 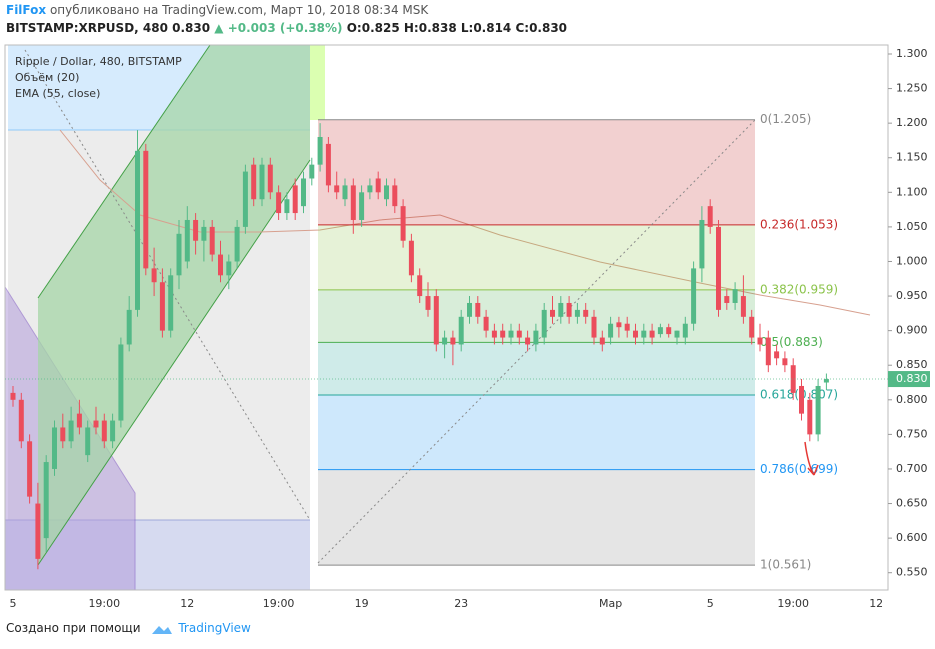 What do you see at coordinates (486, 28) in the screenshot?
I see `low: L:0.814` at bounding box center [486, 28].